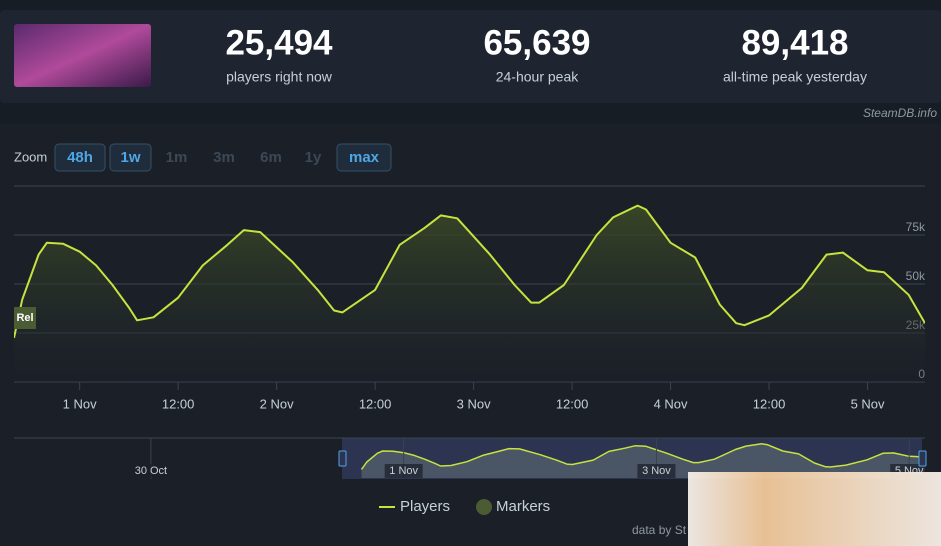  I want to click on series-area, so click(643, 460).